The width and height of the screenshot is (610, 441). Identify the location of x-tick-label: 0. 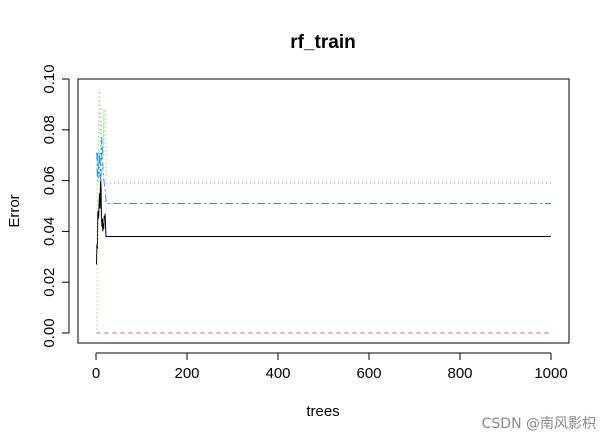
(96, 373).